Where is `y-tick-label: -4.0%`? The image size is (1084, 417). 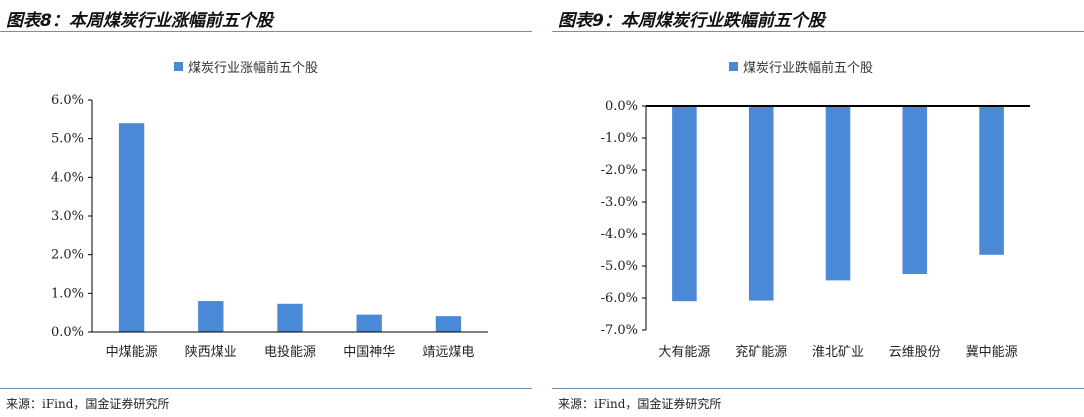
y-tick-label: -4.0% is located at coordinates (619, 234).